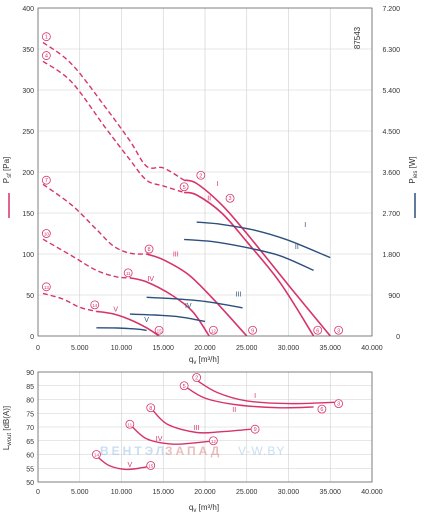 This screenshot has width=424, height=514. Describe the element at coordinates (30, 456) in the screenshot. I see `bottom-ytick-2: 60` at that location.